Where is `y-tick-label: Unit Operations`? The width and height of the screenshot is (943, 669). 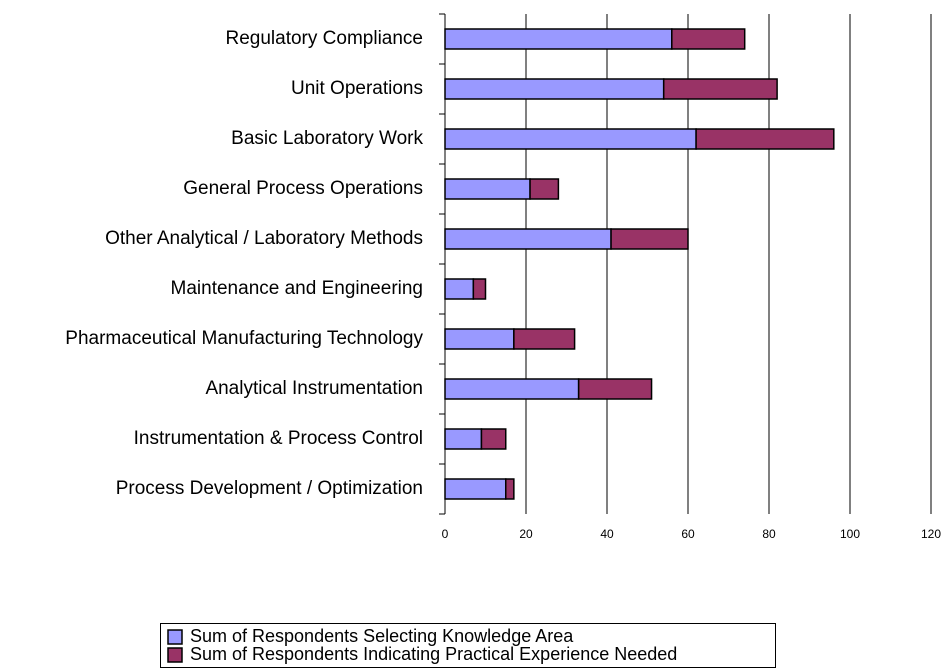
y-tick-label: Unit Operations is located at coordinates (357, 88).